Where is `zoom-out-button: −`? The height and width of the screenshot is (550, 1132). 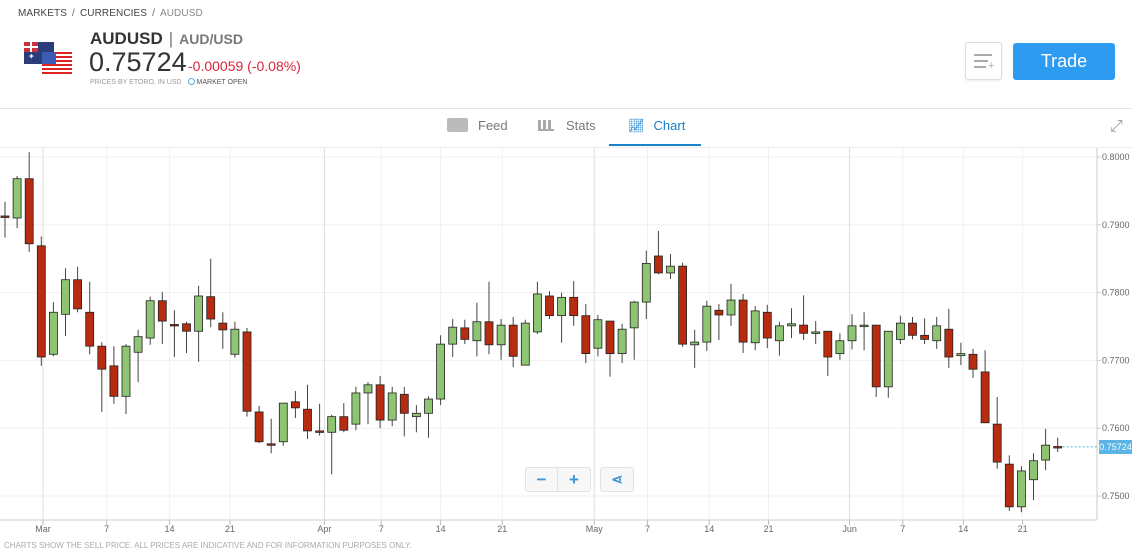
zoom-out-button: − is located at coordinates (542, 479).